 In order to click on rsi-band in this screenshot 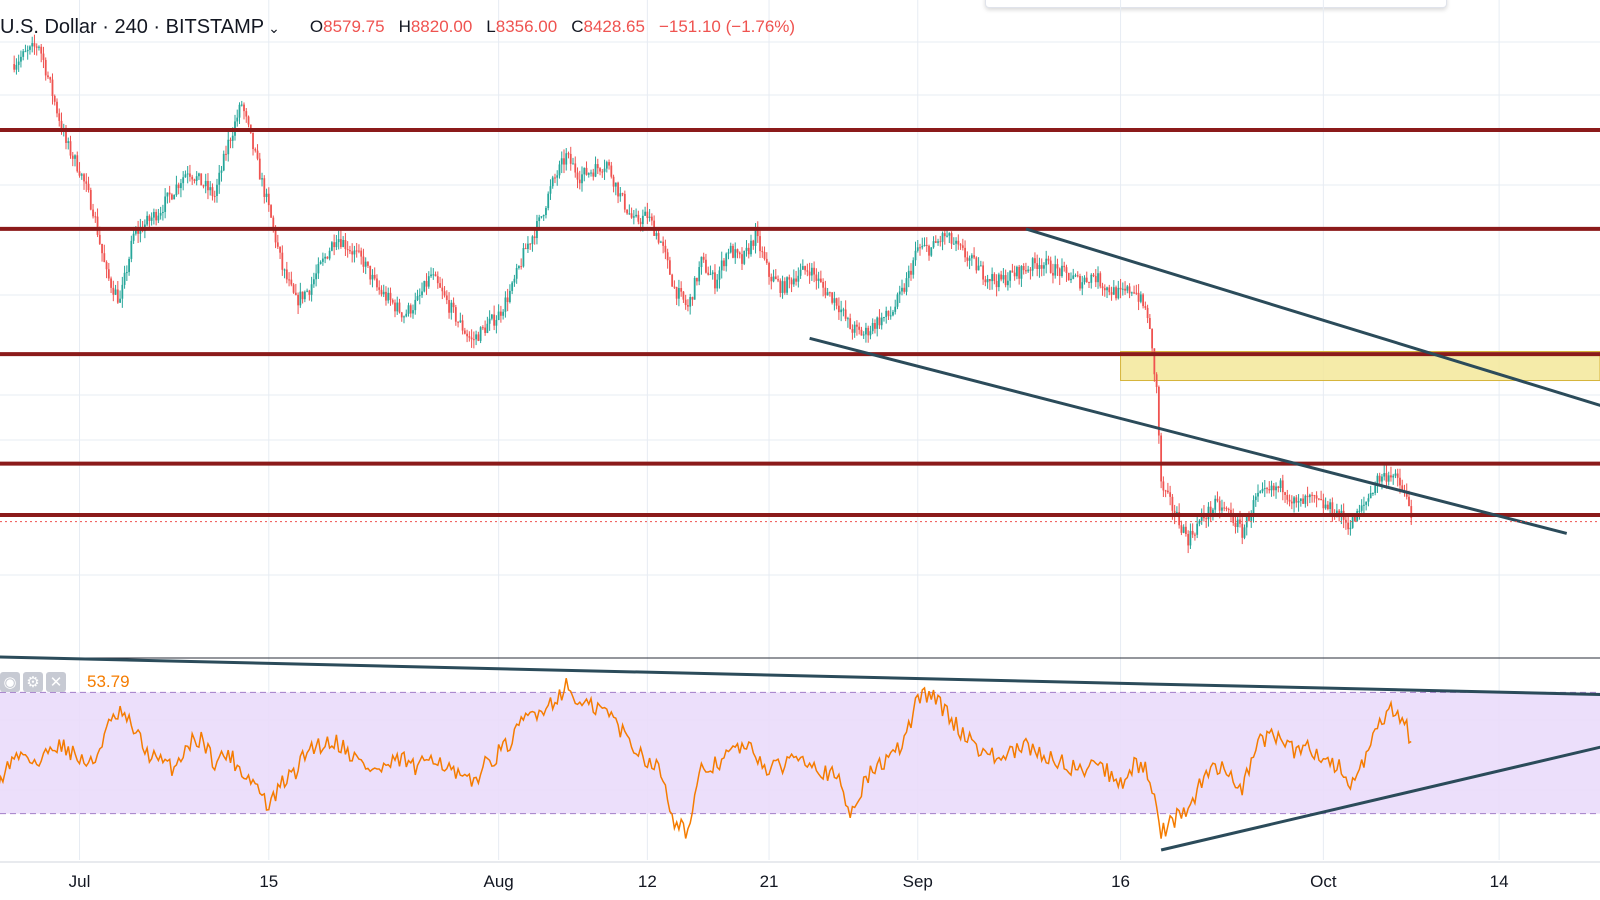, I will do `click(800, 753)`.